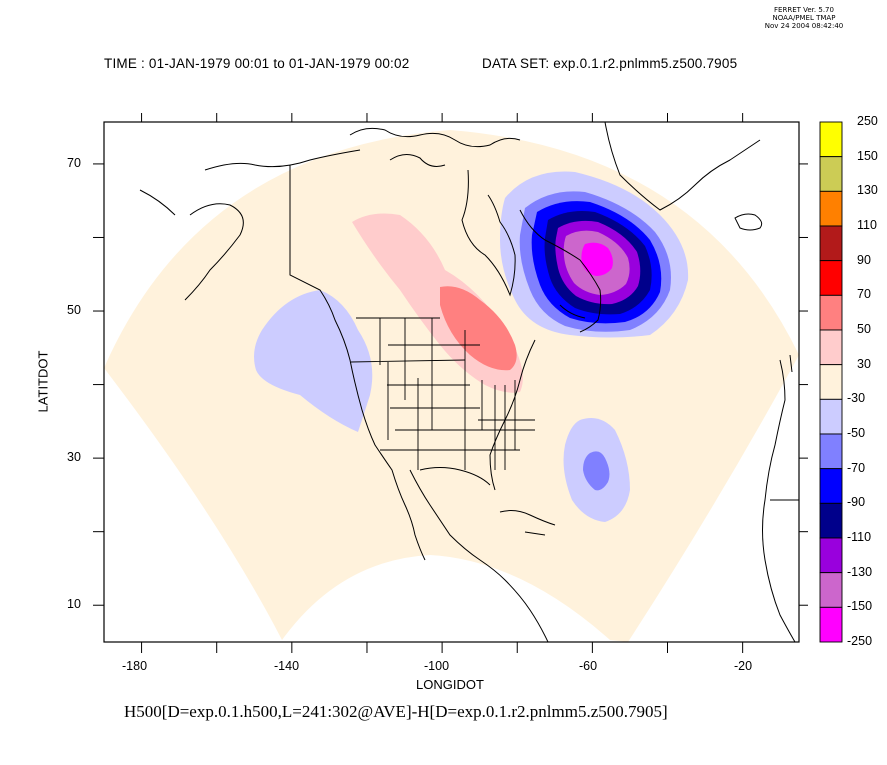 The height and width of the screenshot is (765, 887). I want to click on colorbar, so click(831, 382).